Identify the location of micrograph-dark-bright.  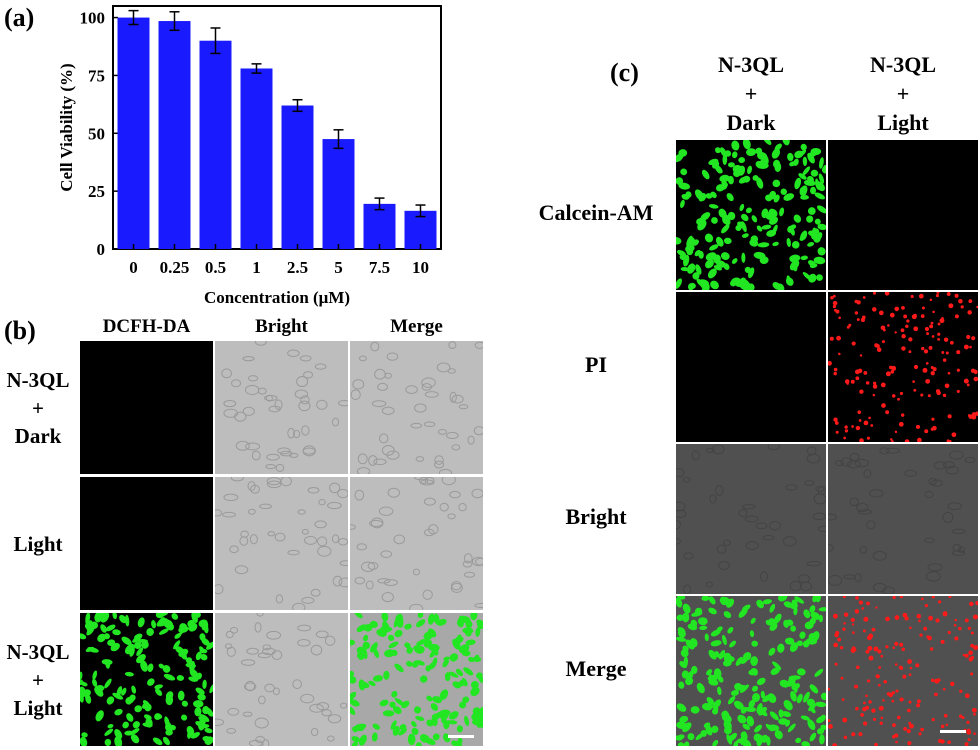
(903, 519).